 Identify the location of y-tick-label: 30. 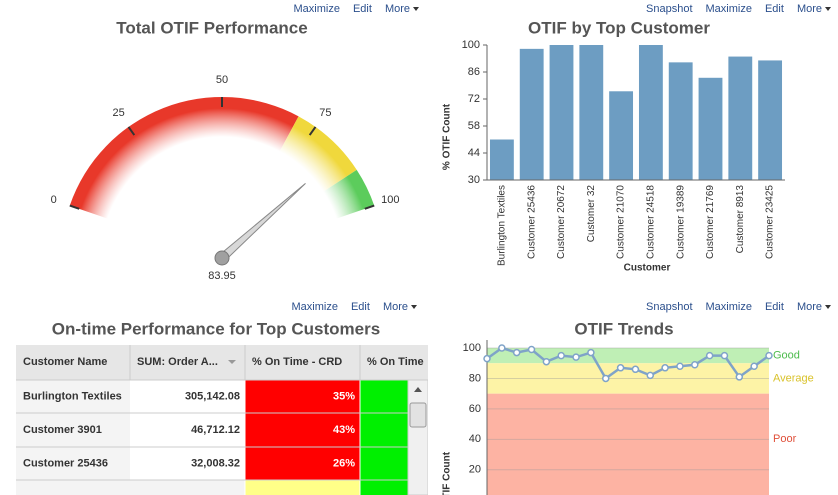
(474, 180).